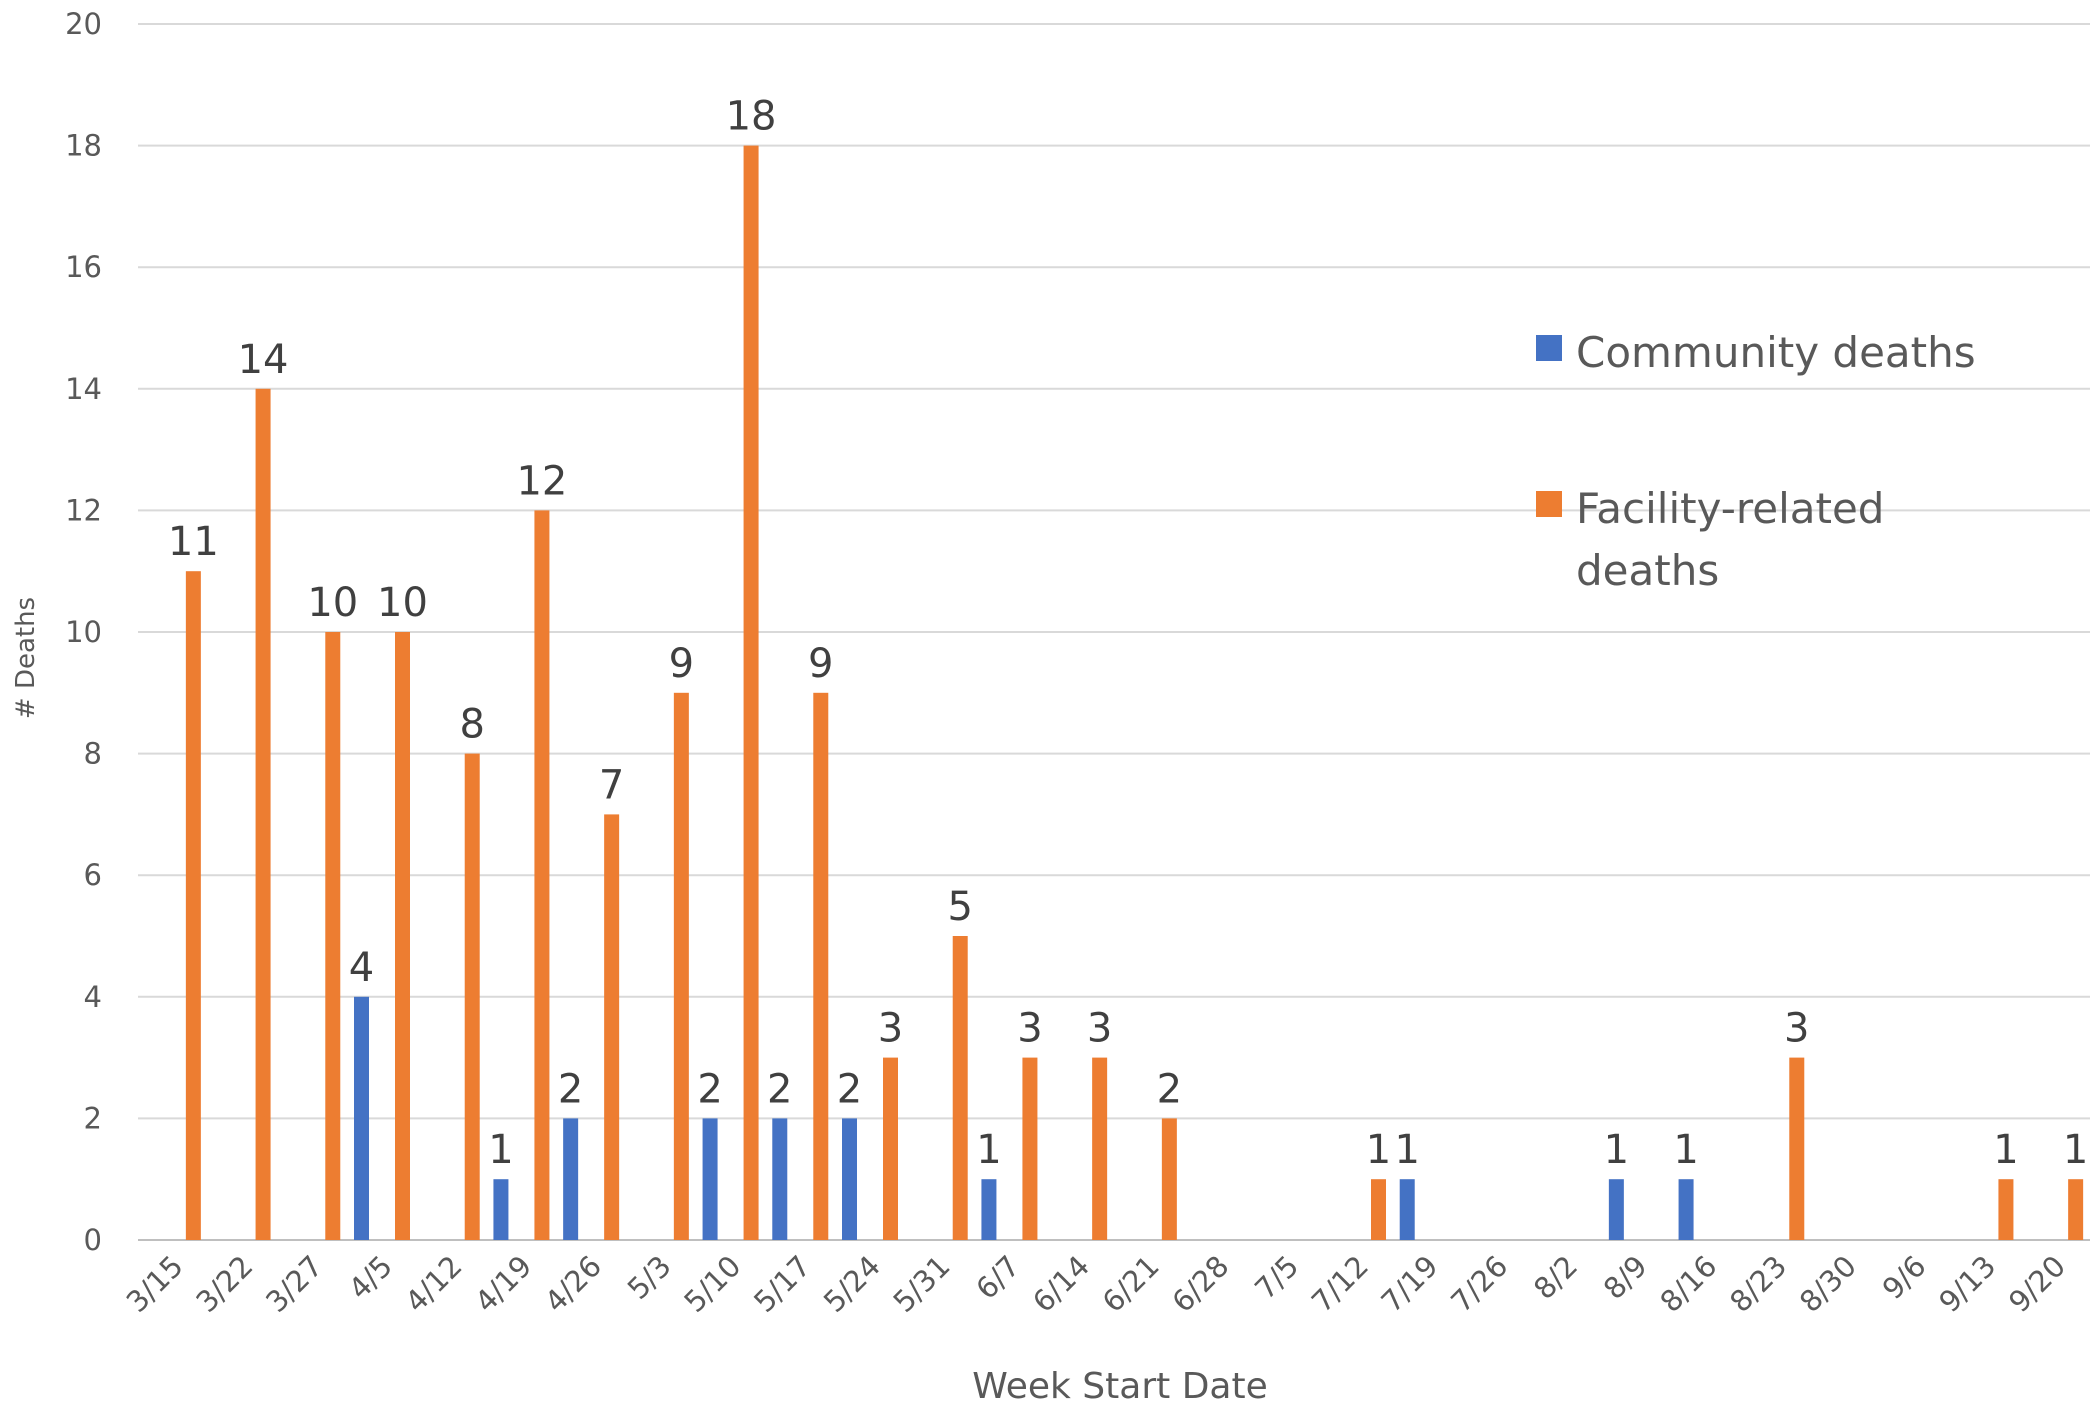 This screenshot has width=2096, height=1413. What do you see at coordinates (611, 785) in the screenshot?
I see `data-label: 7` at bounding box center [611, 785].